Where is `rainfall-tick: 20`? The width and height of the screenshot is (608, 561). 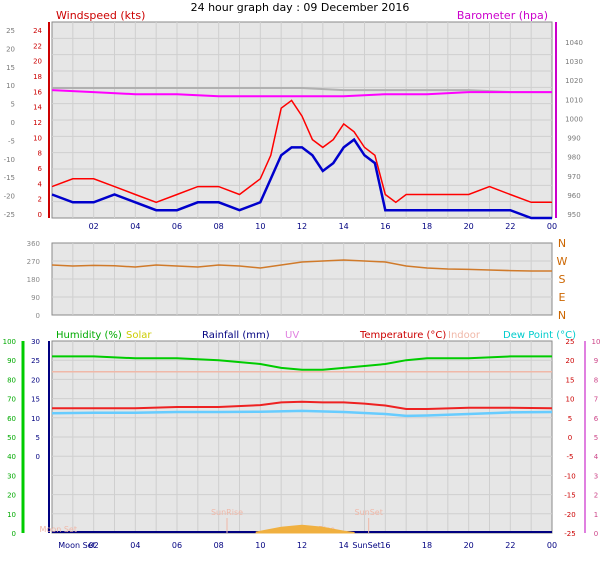 rainfall-tick: 20 is located at coordinates (35, 380).